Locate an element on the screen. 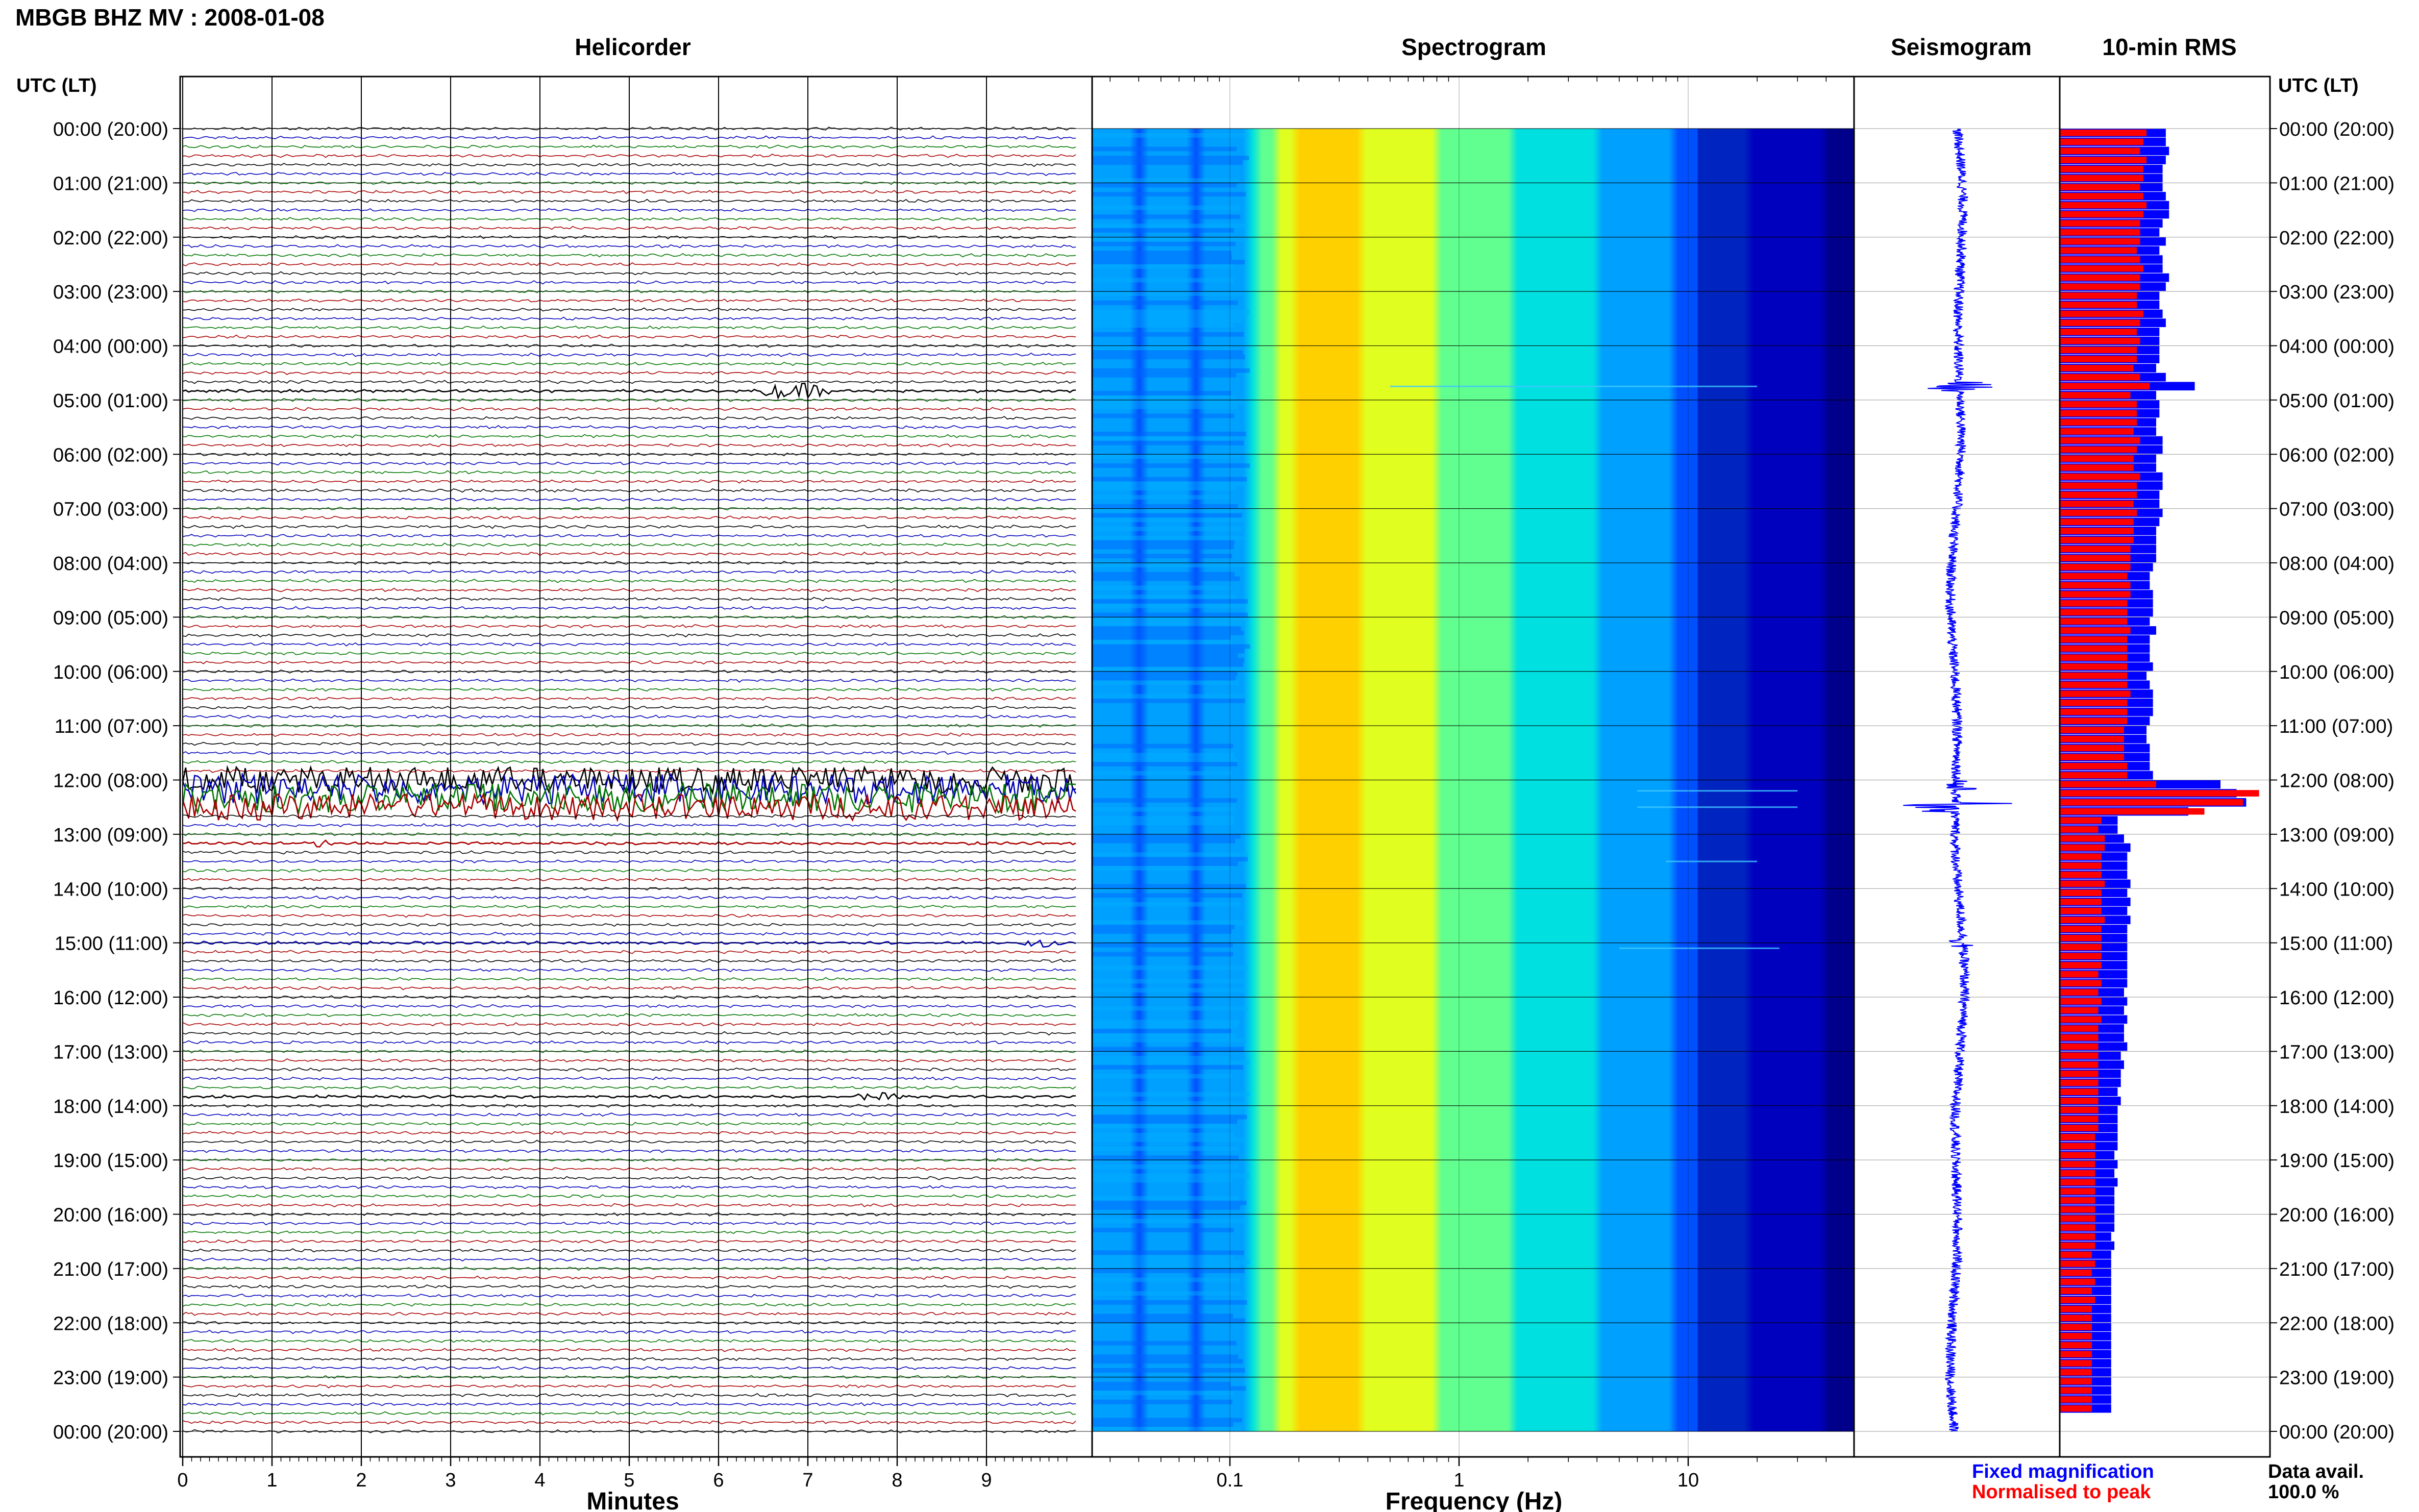 Image resolution: width=2419 pixels, height=1512 pixels. hour-label-left: 04:00 (00:00) is located at coordinates (110, 347).